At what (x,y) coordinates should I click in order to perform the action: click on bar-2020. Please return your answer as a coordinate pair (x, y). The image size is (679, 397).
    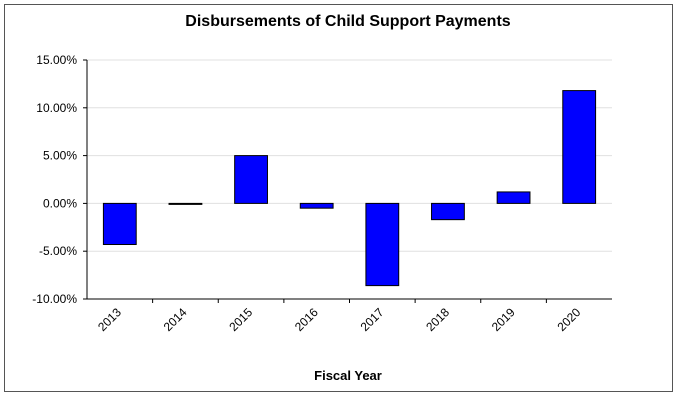
    Looking at the image, I should click on (579, 147).